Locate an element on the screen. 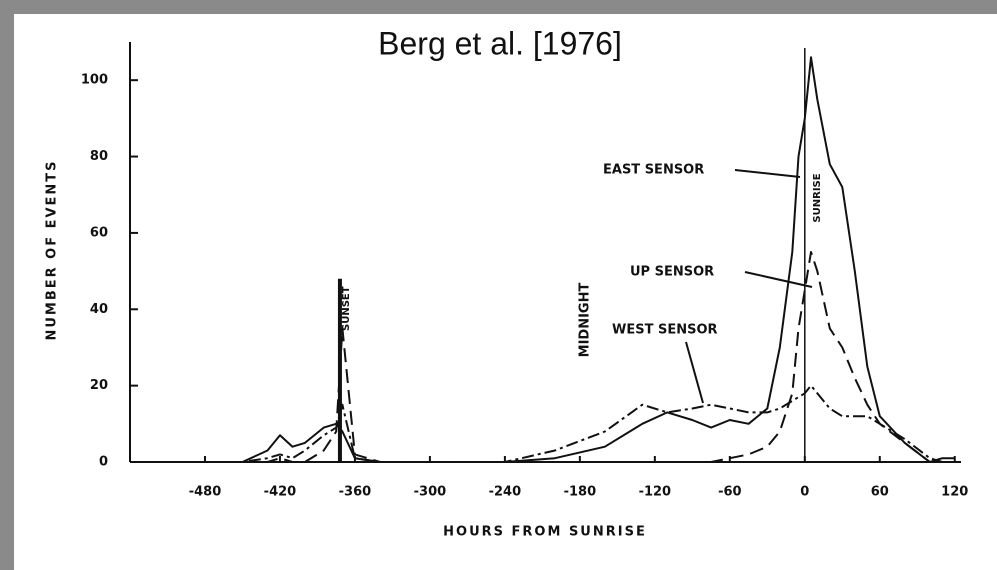 The width and height of the screenshot is (997, 570). y-tick-label: 60 is located at coordinates (99, 232).